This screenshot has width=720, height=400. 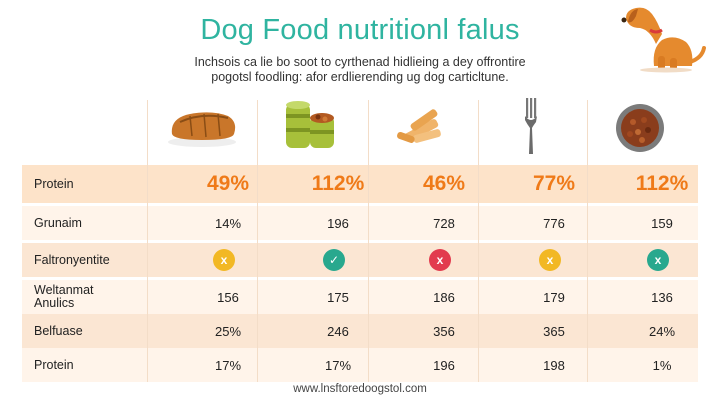 I want to click on row-label: Faltronyentite, so click(x=72, y=259).